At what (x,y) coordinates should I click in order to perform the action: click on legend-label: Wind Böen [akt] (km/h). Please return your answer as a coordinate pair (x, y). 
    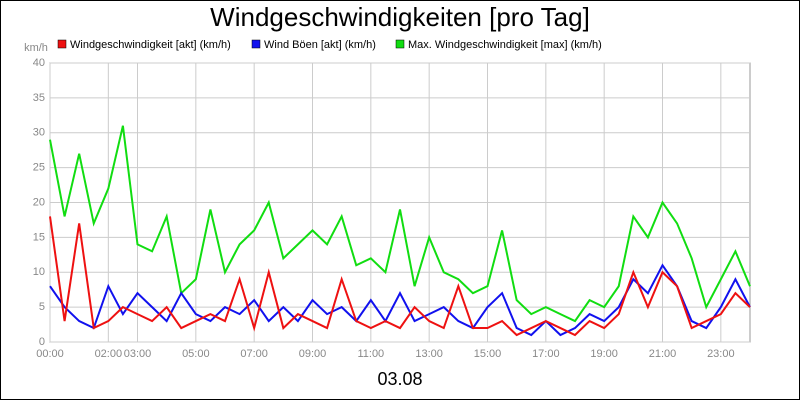
    Looking at the image, I should click on (320, 45).